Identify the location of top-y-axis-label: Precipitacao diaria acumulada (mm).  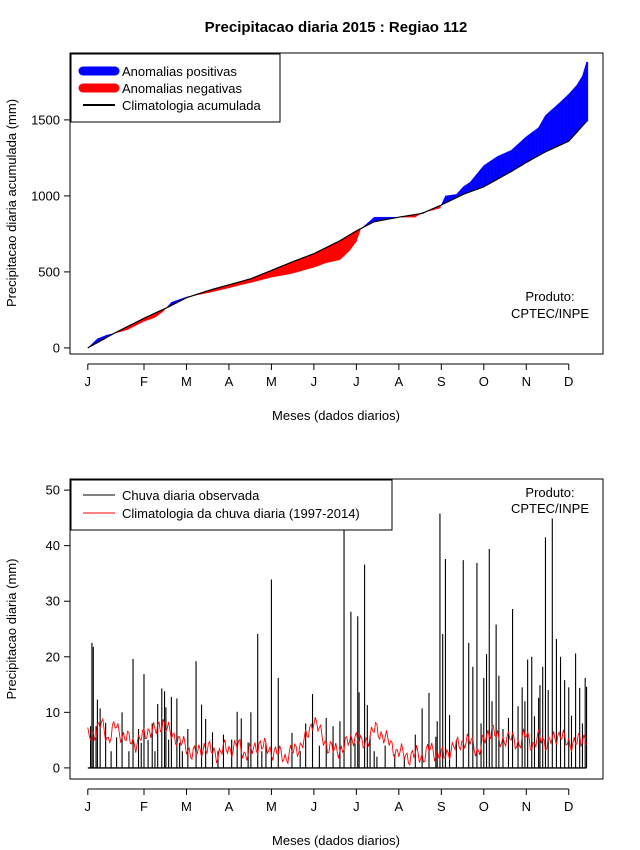
(11, 203).